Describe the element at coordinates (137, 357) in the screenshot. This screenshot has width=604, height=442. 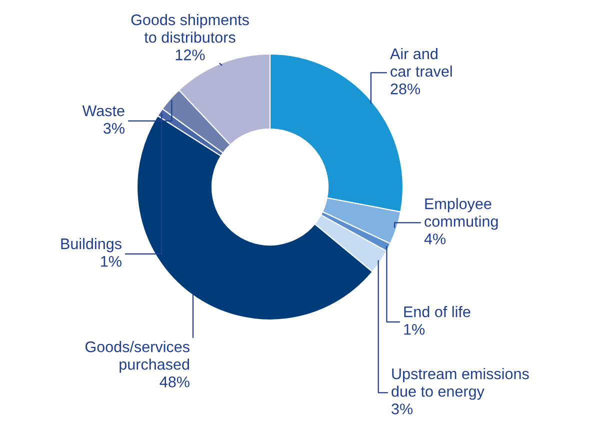
I see `slice-label: Goods/services purchased` at that location.